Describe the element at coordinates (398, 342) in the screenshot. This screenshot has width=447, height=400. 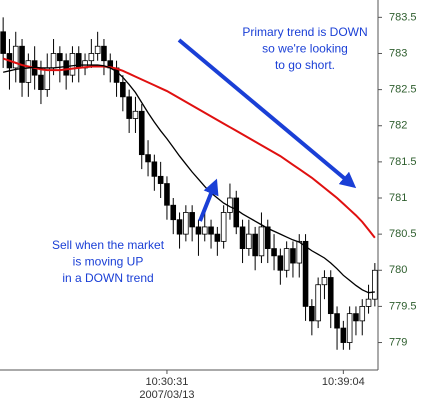
I see `y-tick-label: 779` at that location.